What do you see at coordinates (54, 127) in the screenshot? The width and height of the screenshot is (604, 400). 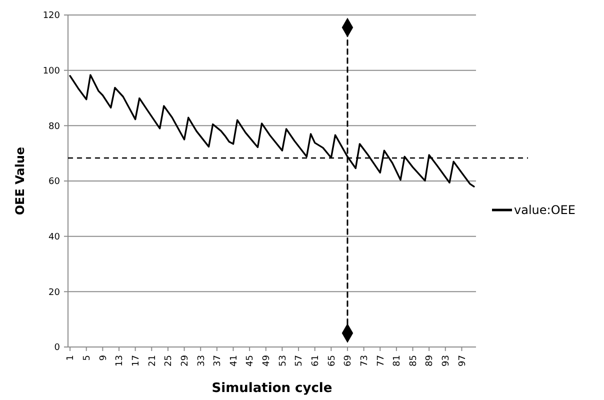 I see `y-tick-label: 80` at bounding box center [54, 127].